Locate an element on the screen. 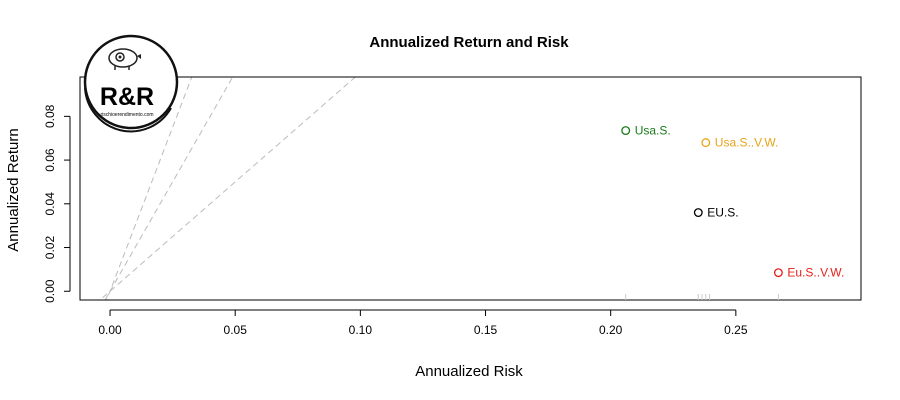 This screenshot has width=900, height=400. x-tick-label: 0.25 is located at coordinates (736, 330).